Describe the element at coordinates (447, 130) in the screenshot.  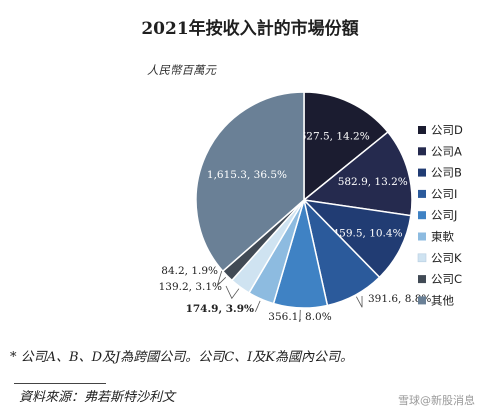
I see `legend-label: 公司D` at that location.